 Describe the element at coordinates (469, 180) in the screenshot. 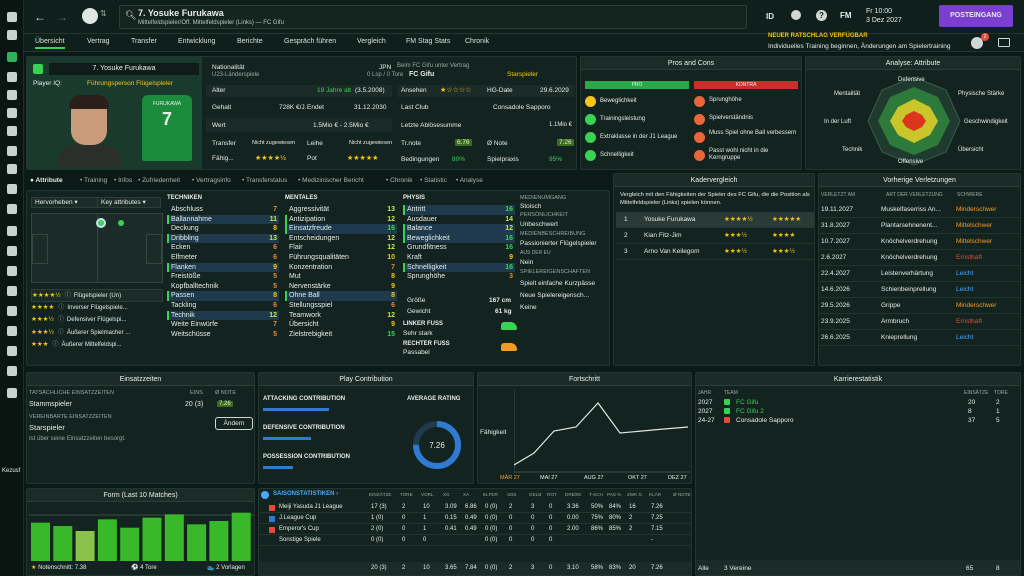

I see `sub-tab-9: • Analyse` at that location.